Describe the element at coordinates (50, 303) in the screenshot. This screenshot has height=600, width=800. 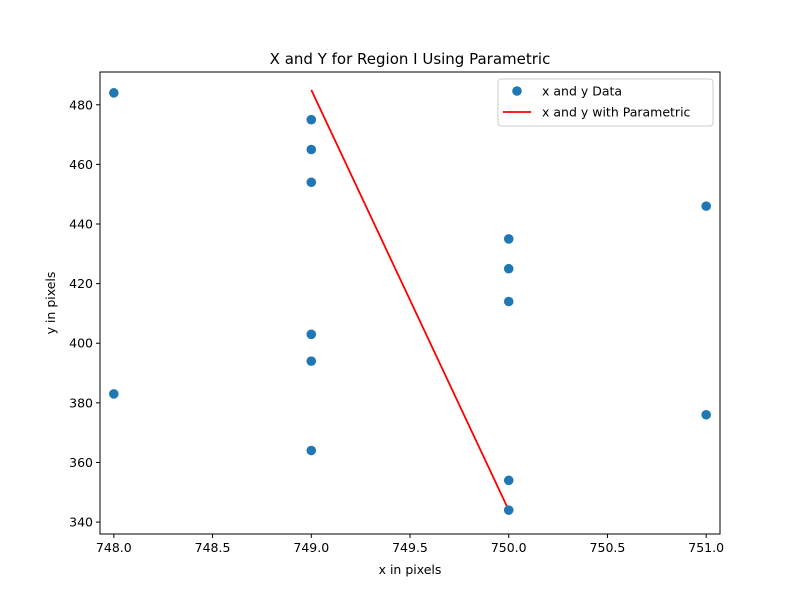
I see `y-axis-label: y in pixels` at that location.